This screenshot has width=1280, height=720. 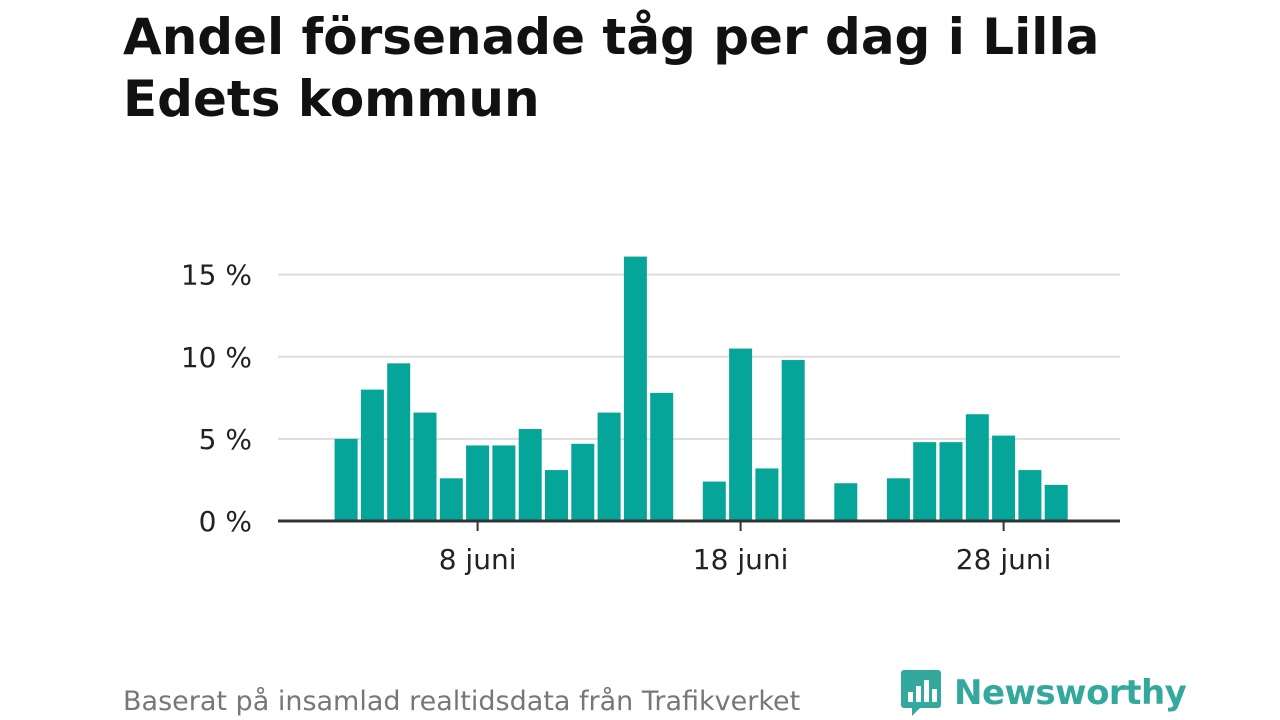 What do you see at coordinates (216, 275) in the screenshot?
I see `y-tick-label: 15 %` at bounding box center [216, 275].